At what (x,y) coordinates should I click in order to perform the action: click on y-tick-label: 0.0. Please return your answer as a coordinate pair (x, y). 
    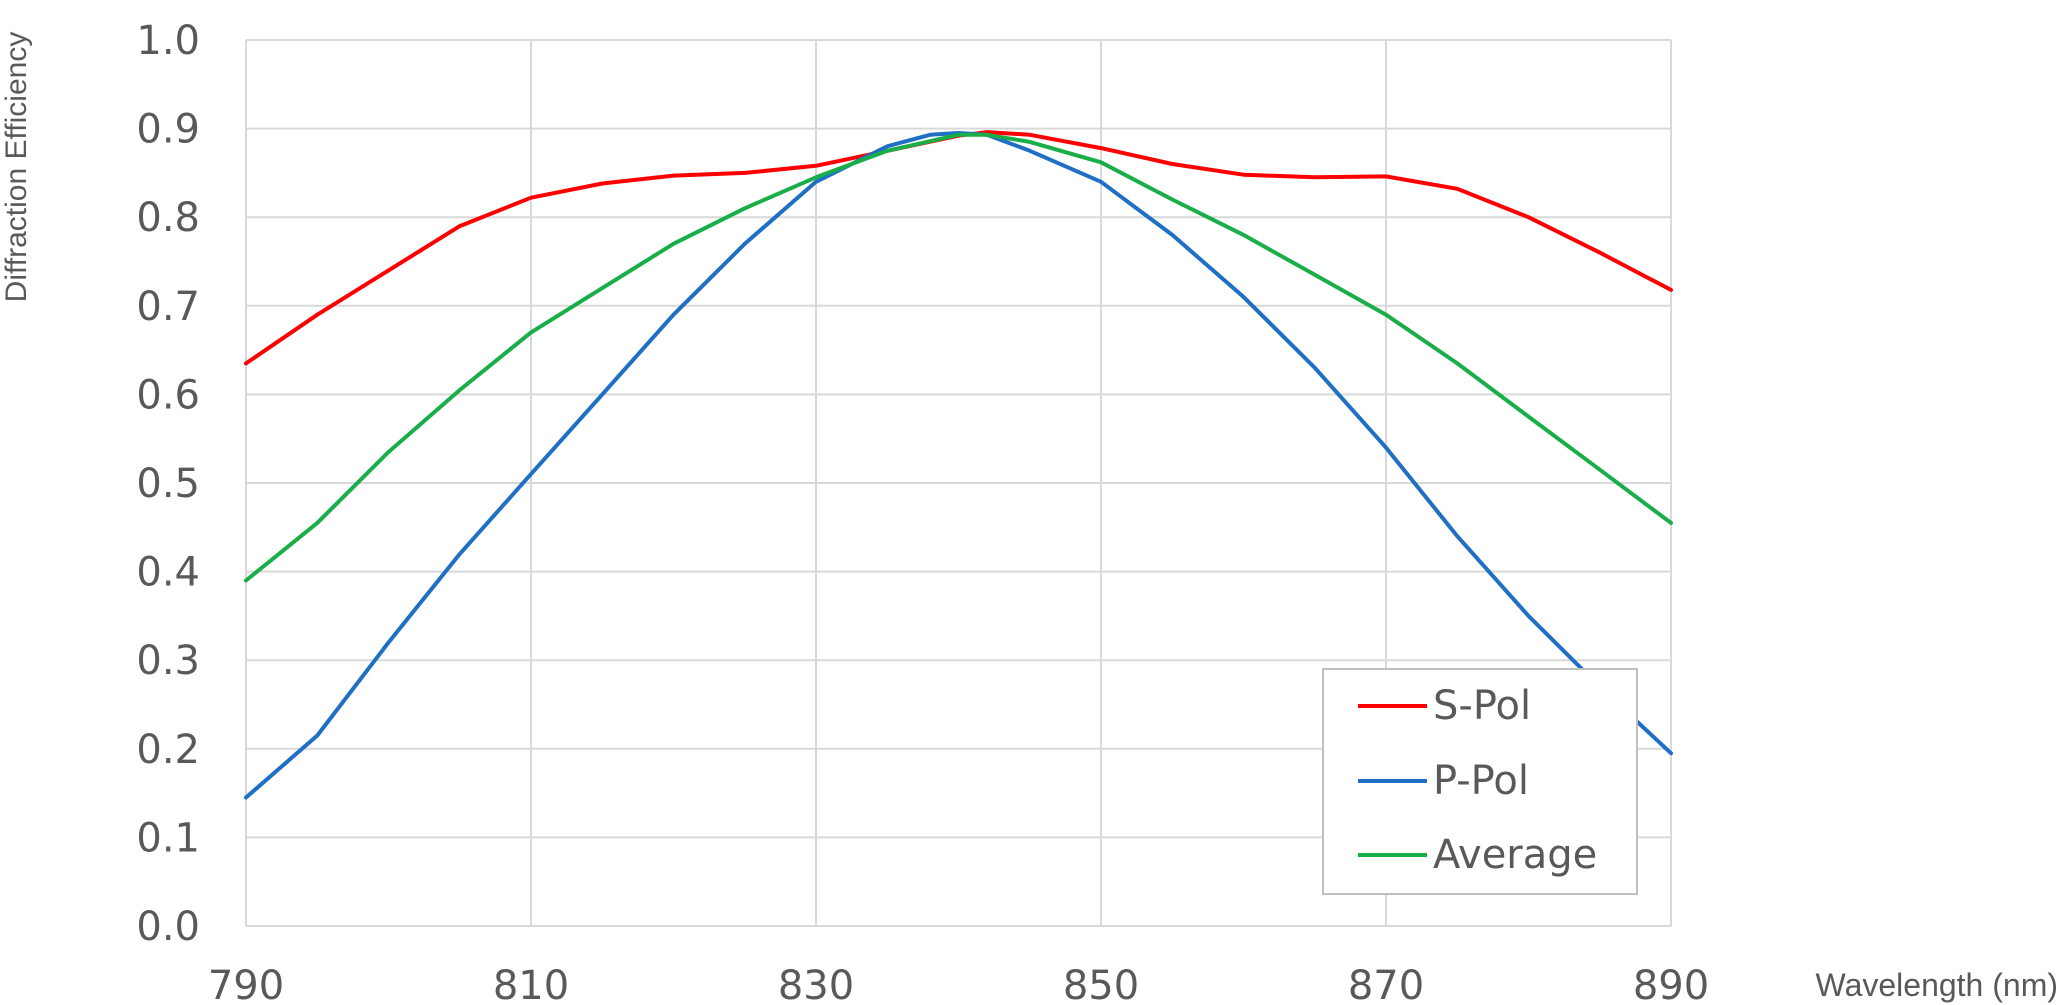
    Looking at the image, I should click on (168, 927).